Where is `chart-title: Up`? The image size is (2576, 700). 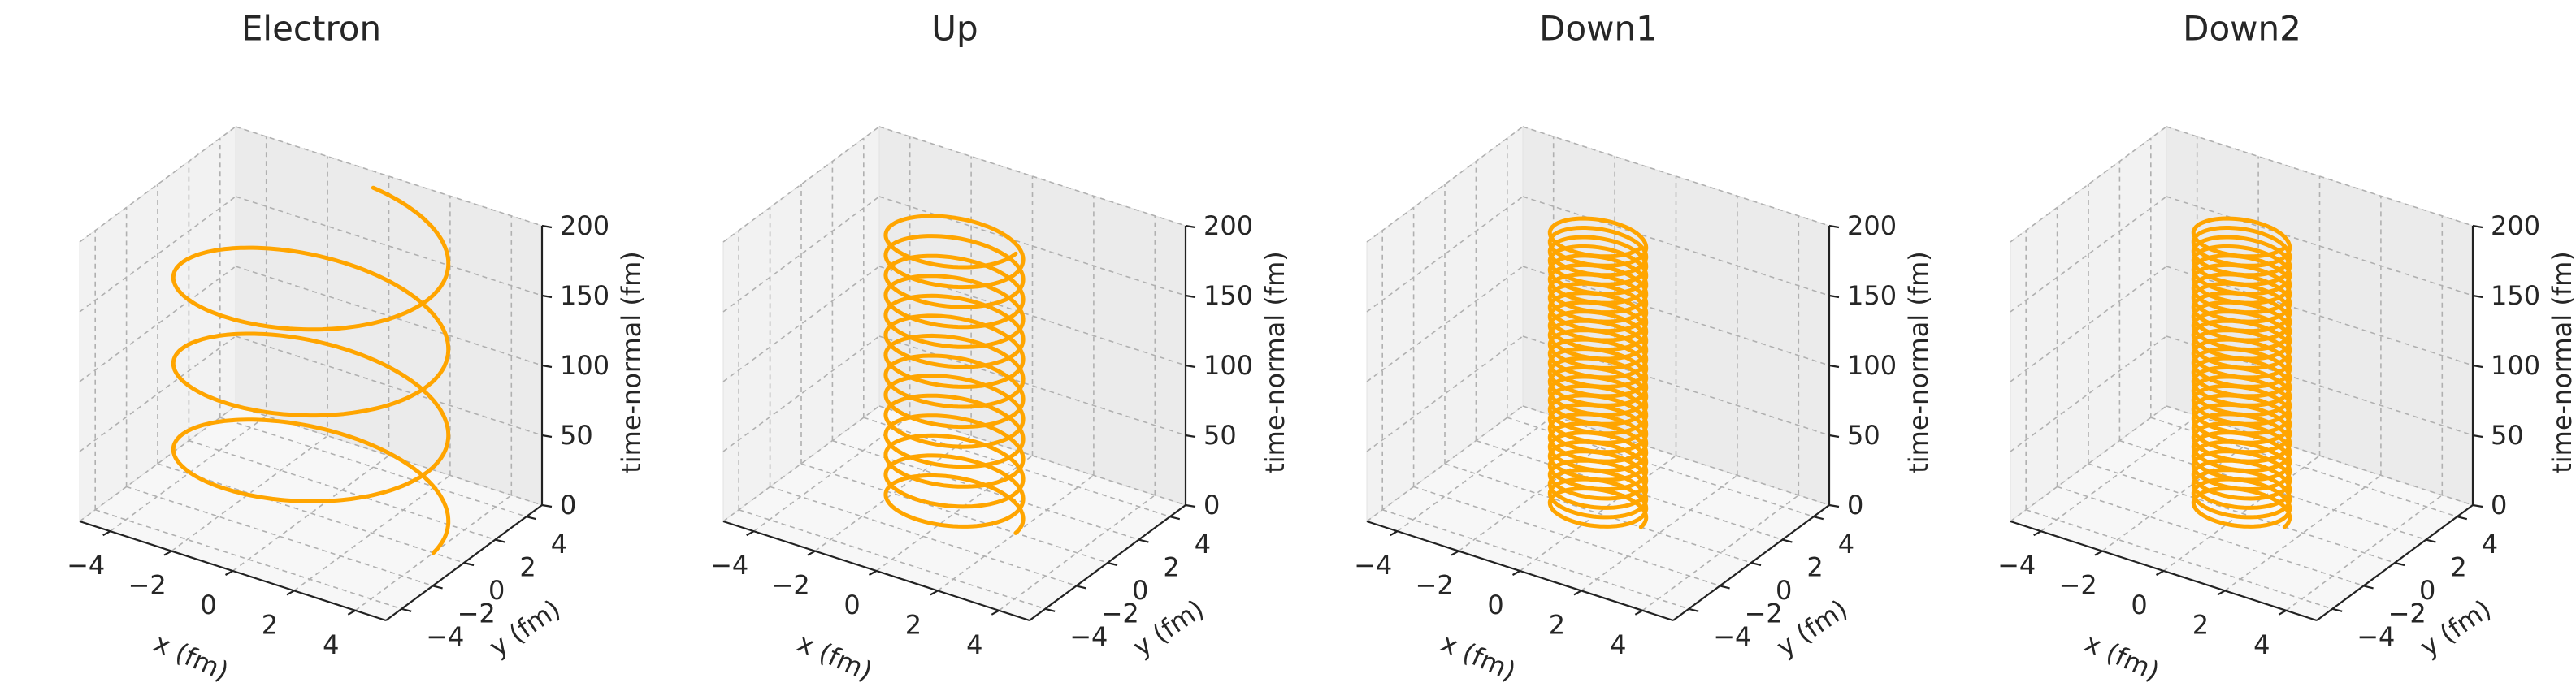
chart-title: Up is located at coordinates (955, 29).